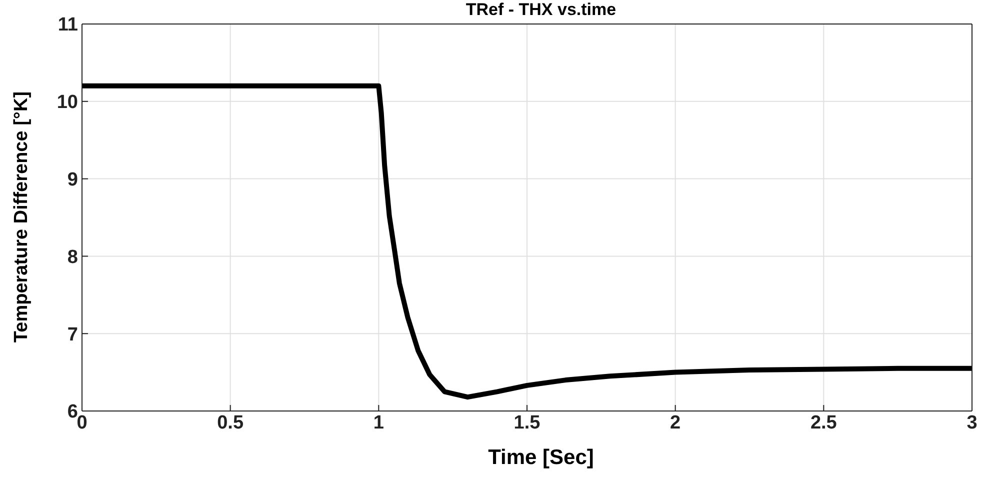 This screenshot has width=982, height=477. What do you see at coordinates (378, 423) in the screenshot?
I see `x-tick-label: 1` at bounding box center [378, 423].